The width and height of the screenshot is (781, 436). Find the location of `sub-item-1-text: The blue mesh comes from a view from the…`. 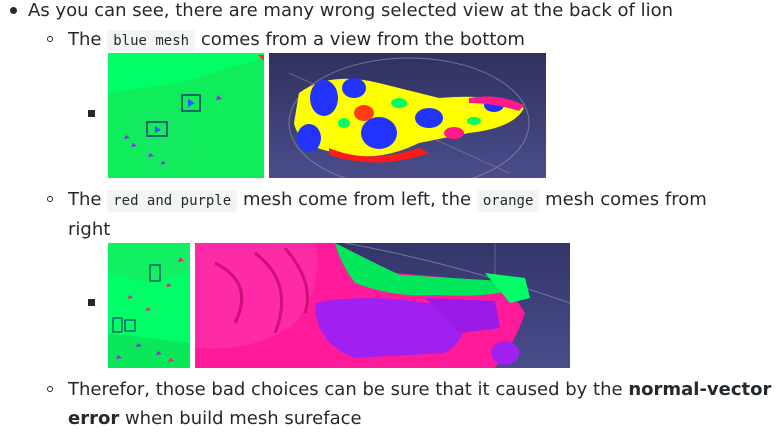

sub-item-1-text: The blue mesh comes from a view from the… is located at coordinates (296, 40).